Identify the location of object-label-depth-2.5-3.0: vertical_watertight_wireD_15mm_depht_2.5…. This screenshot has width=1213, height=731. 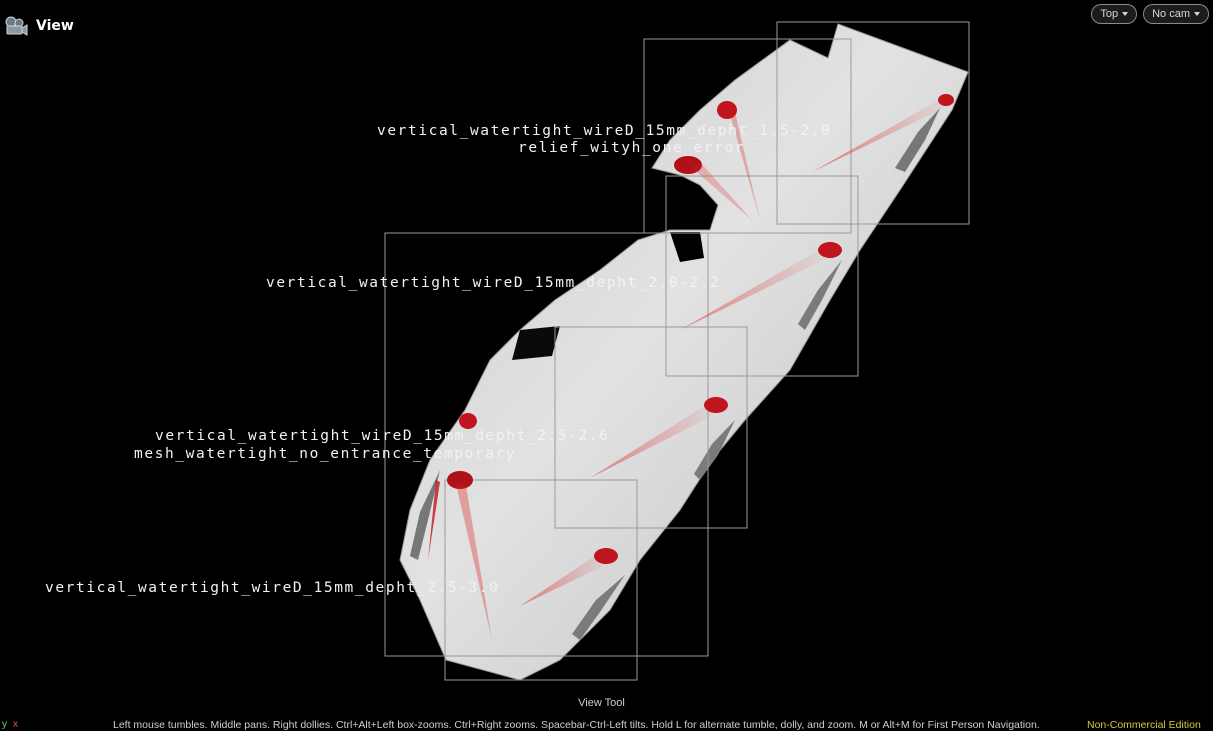
(272, 588).